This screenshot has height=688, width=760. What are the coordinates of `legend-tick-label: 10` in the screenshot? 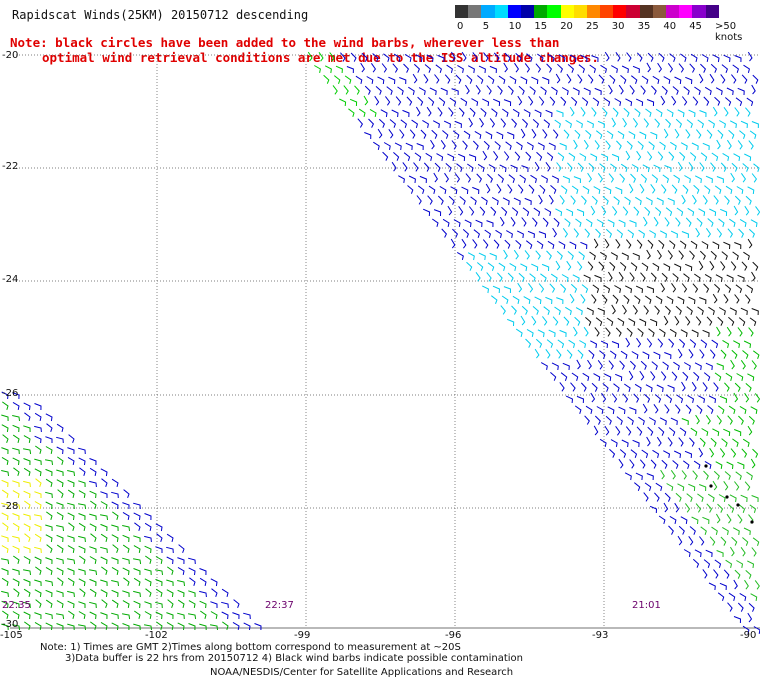 It's located at (515, 26).